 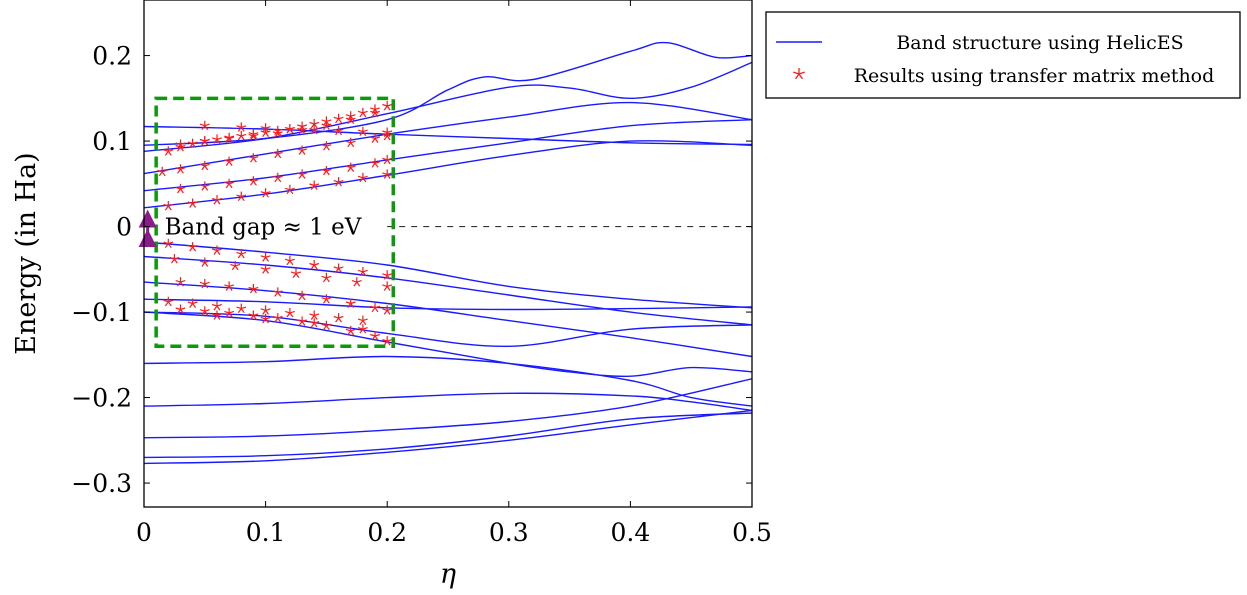 I want to click on y-tick-label: −0.1, so click(x=101, y=312).